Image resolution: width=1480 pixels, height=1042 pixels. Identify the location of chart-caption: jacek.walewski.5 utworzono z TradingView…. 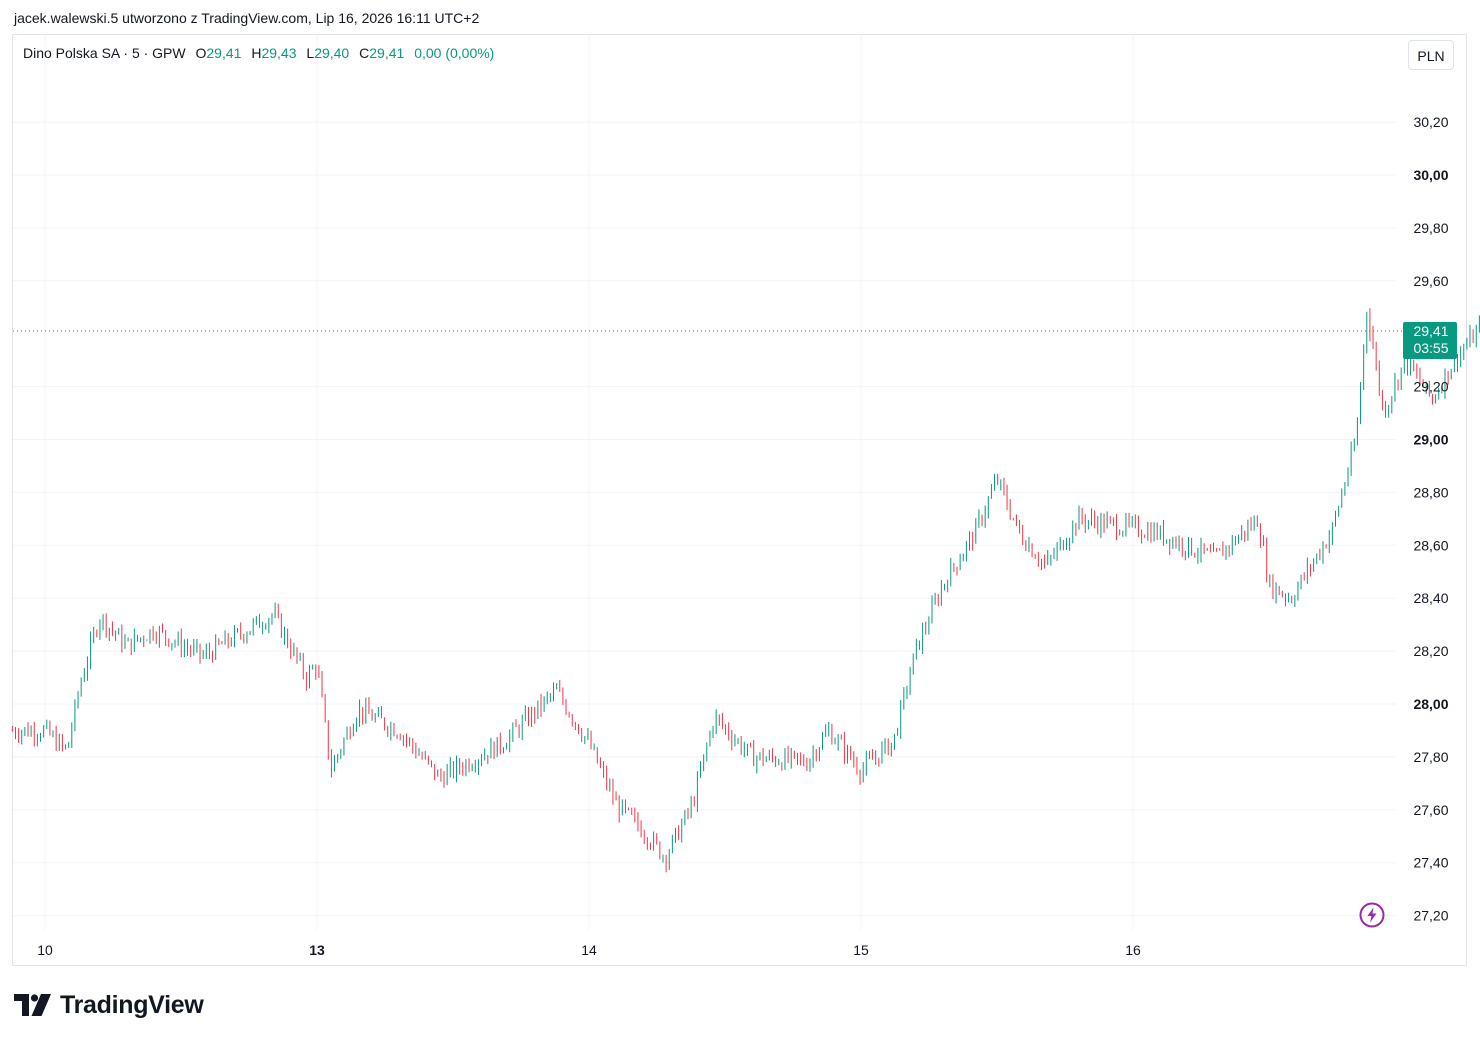
(247, 18).